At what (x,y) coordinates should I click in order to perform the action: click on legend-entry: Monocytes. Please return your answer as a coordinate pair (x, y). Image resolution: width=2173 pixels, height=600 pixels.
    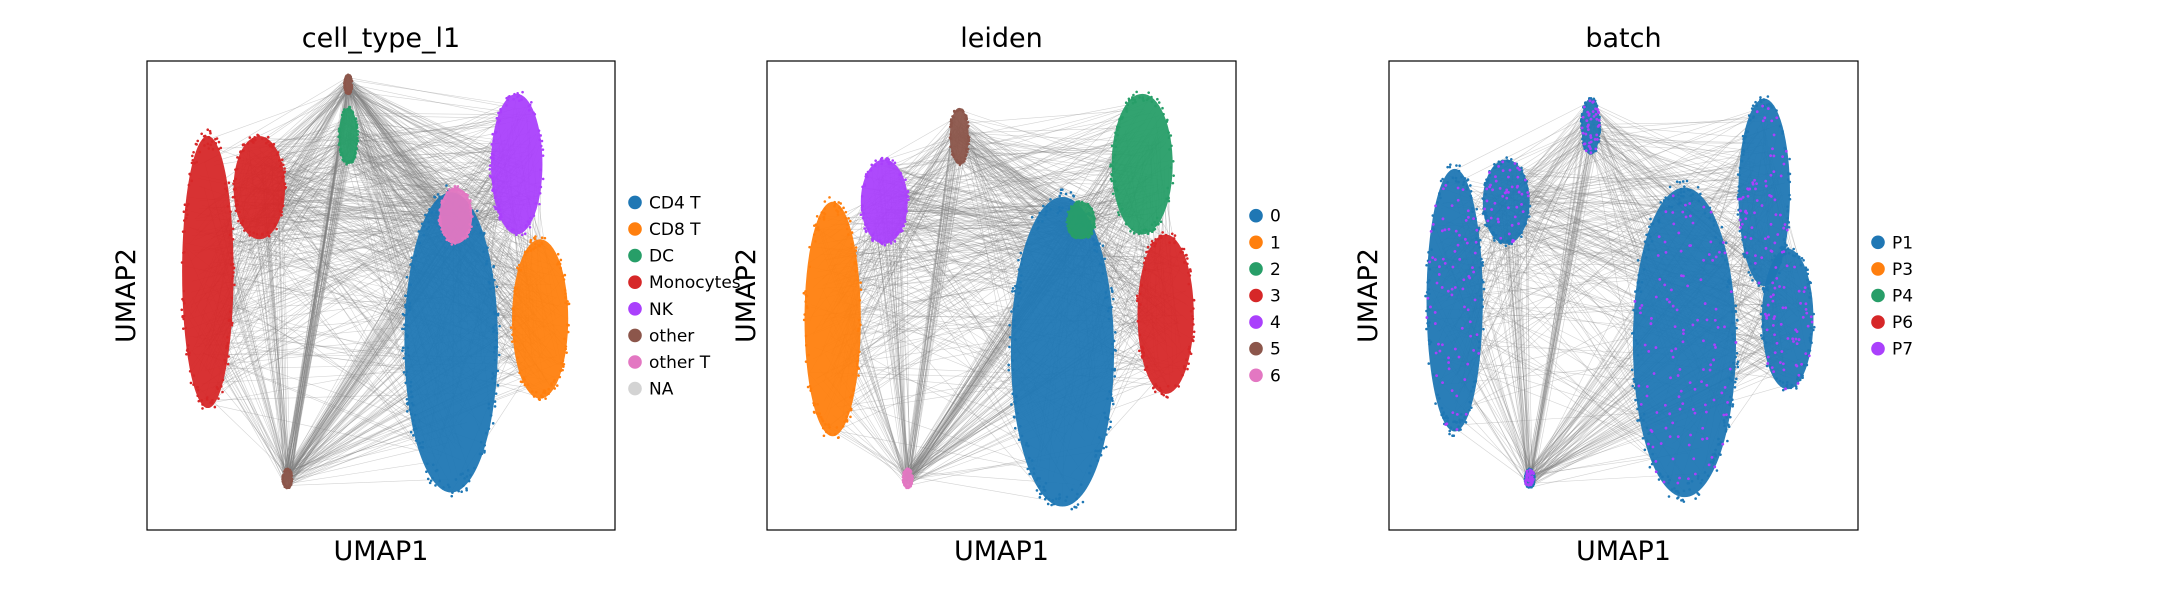
    Looking at the image, I should click on (684, 283).